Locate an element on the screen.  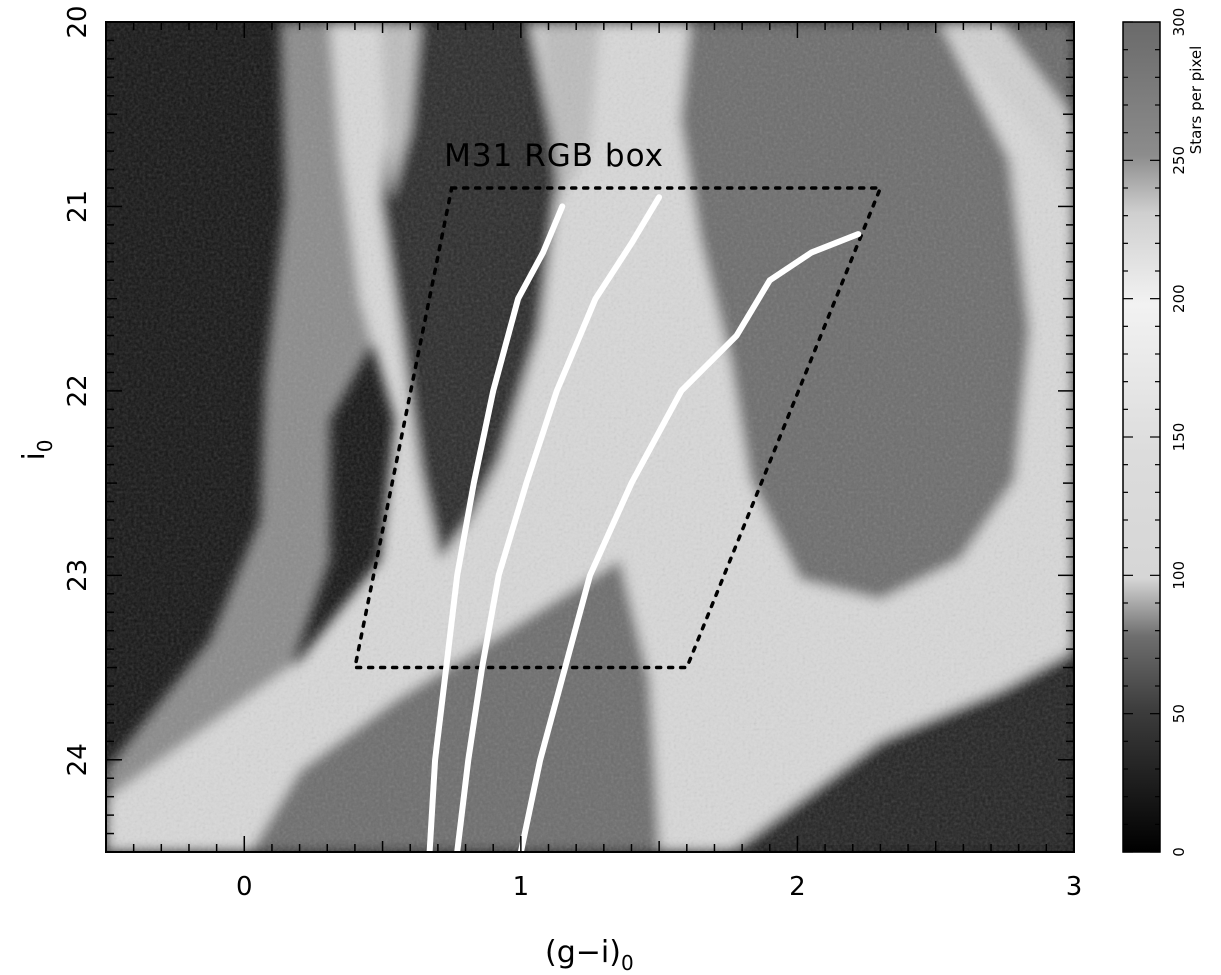
colorbar-tick-label-group: 300 is located at coordinates (1179, 22).